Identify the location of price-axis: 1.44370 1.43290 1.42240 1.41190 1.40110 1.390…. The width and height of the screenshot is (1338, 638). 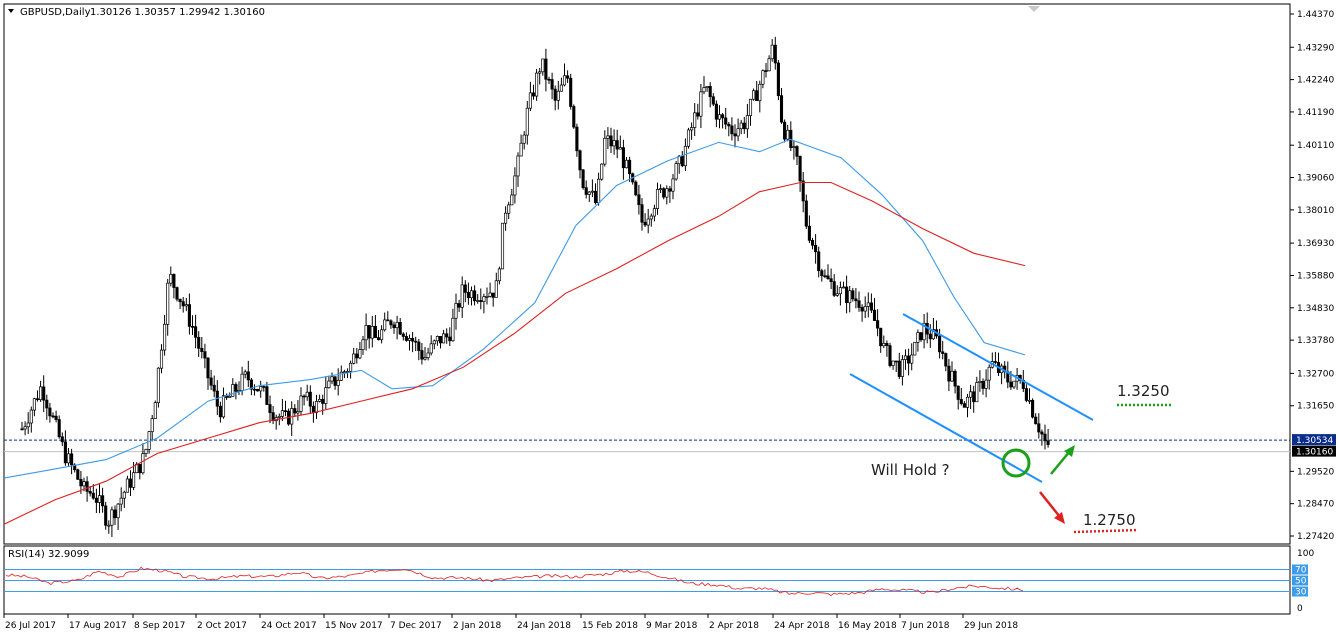
(1313, 276).